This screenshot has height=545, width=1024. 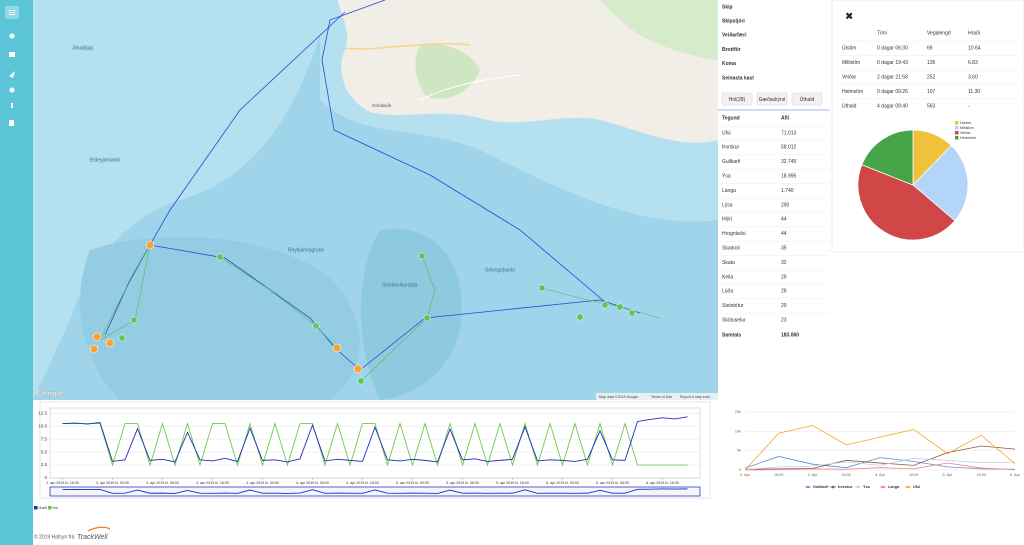 What do you see at coordinates (820, 487) in the screenshot?
I see `legend-label: Gullkarfi` at bounding box center [820, 487].